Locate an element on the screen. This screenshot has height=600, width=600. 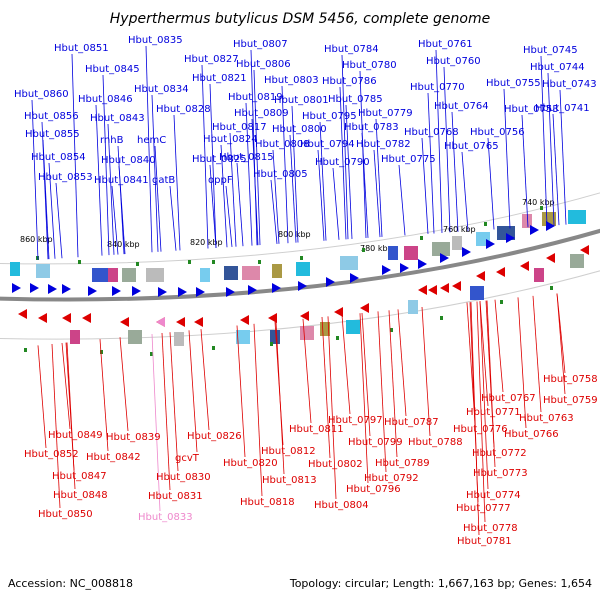
gene-label-hbut-0856: Hbut_0856 is located at coordinates (51, 116).